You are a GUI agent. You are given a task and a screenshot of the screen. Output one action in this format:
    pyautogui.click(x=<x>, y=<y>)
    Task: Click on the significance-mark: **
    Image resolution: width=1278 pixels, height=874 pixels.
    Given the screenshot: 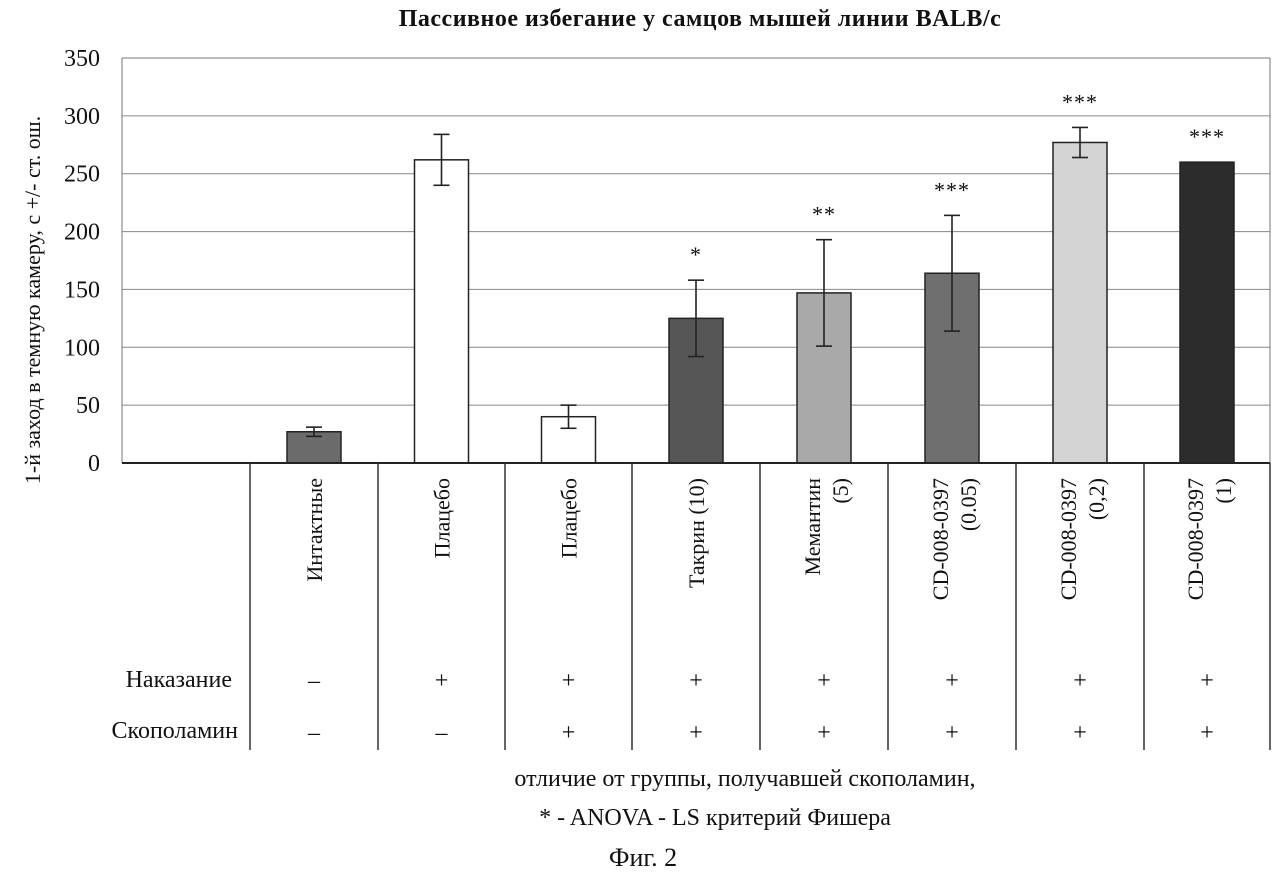 What is the action you would take?
    pyautogui.click(x=824, y=214)
    